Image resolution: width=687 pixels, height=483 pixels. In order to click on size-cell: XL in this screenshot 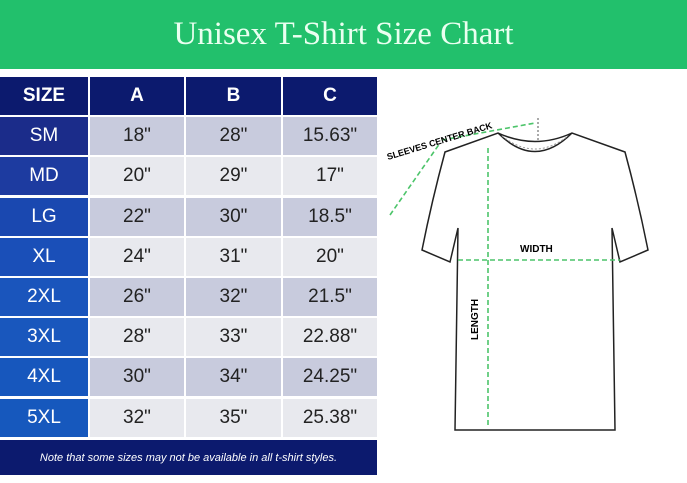, I will do `click(44, 256)`.